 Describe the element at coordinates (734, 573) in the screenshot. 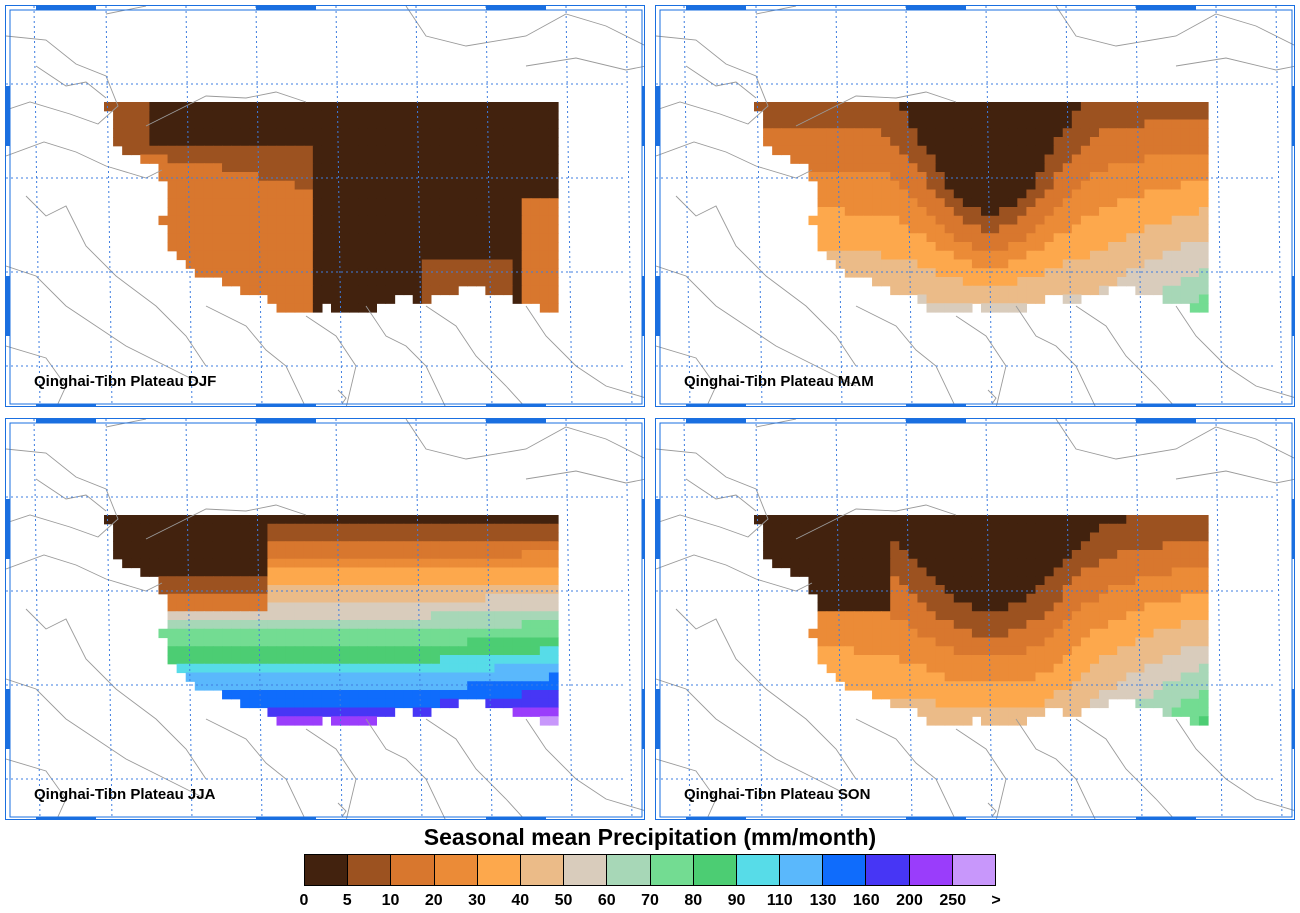

I see `country-border` at that location.